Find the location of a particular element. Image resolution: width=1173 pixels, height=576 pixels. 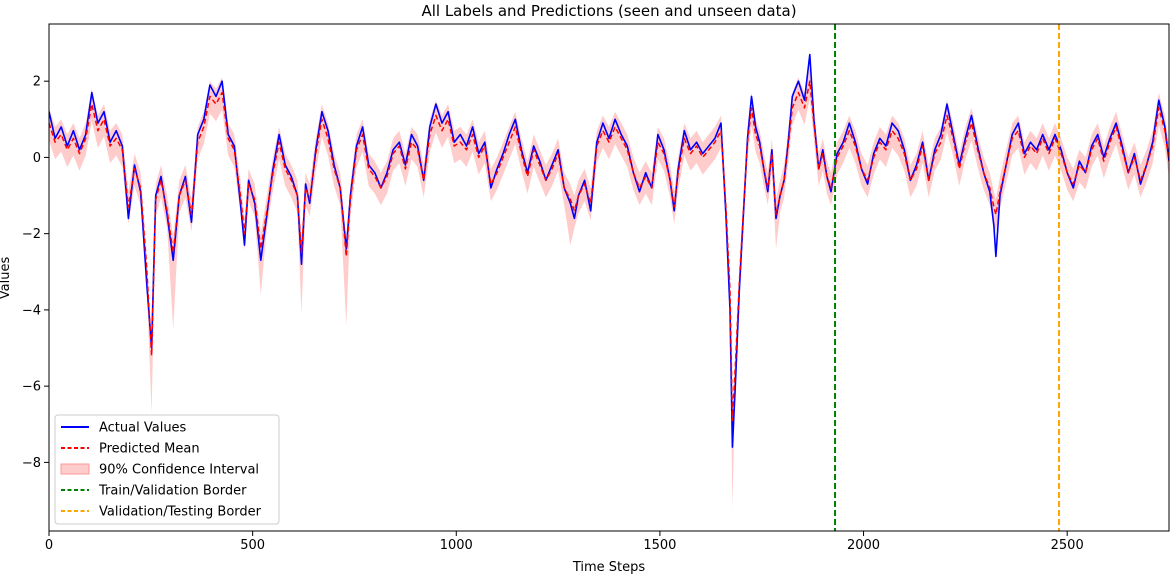

legend-label: 90% Confidence Interval is located at coordinates (179, 470).